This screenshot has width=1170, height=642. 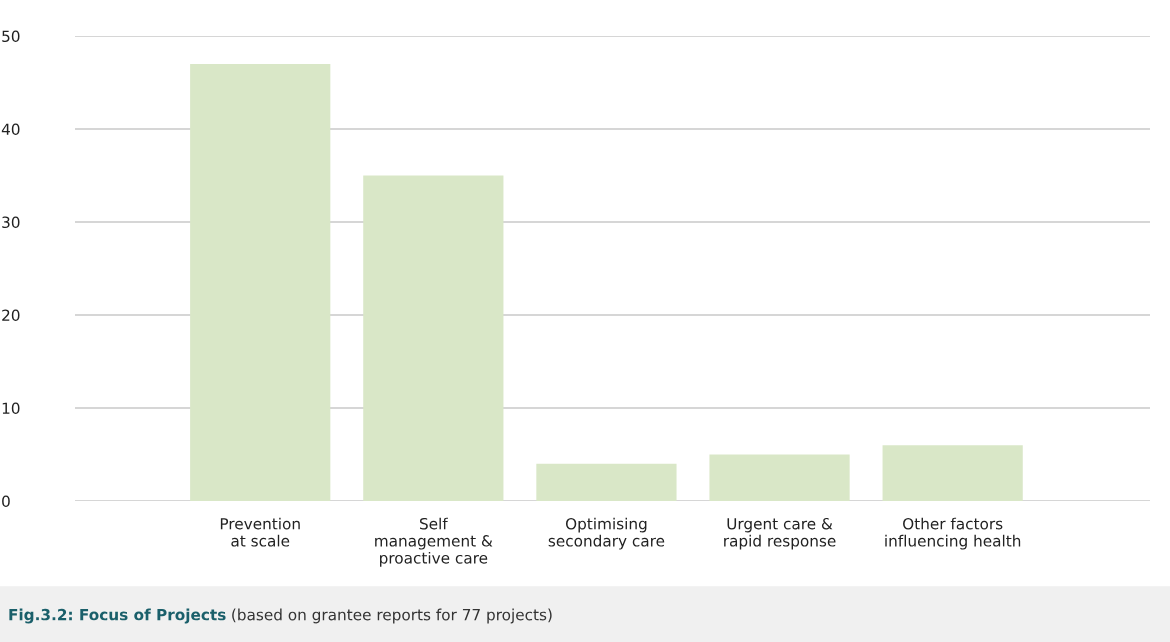 What do you see at coordinates (434, 542) in the screenshot?
I see `x-tick-label: Self management & proactive care` at bounding box center [434, 542].